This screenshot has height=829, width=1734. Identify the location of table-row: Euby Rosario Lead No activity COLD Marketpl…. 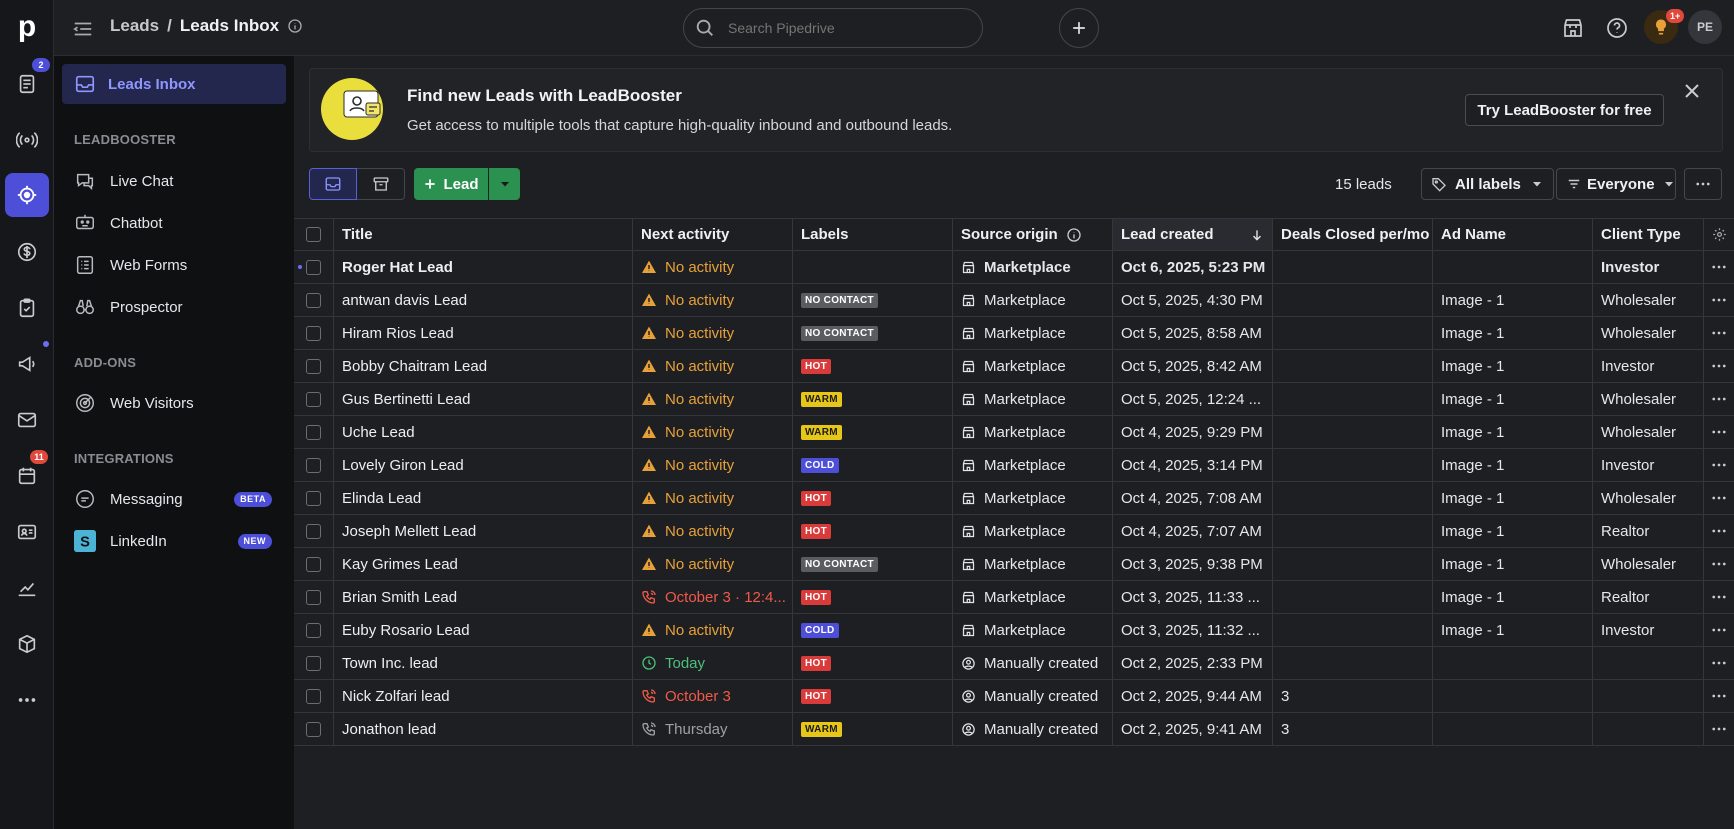
(1014, 630).